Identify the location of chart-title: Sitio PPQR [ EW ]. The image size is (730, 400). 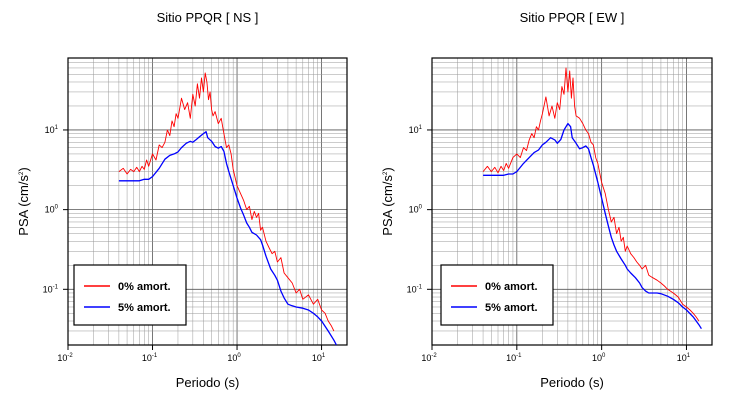
(572, 17).